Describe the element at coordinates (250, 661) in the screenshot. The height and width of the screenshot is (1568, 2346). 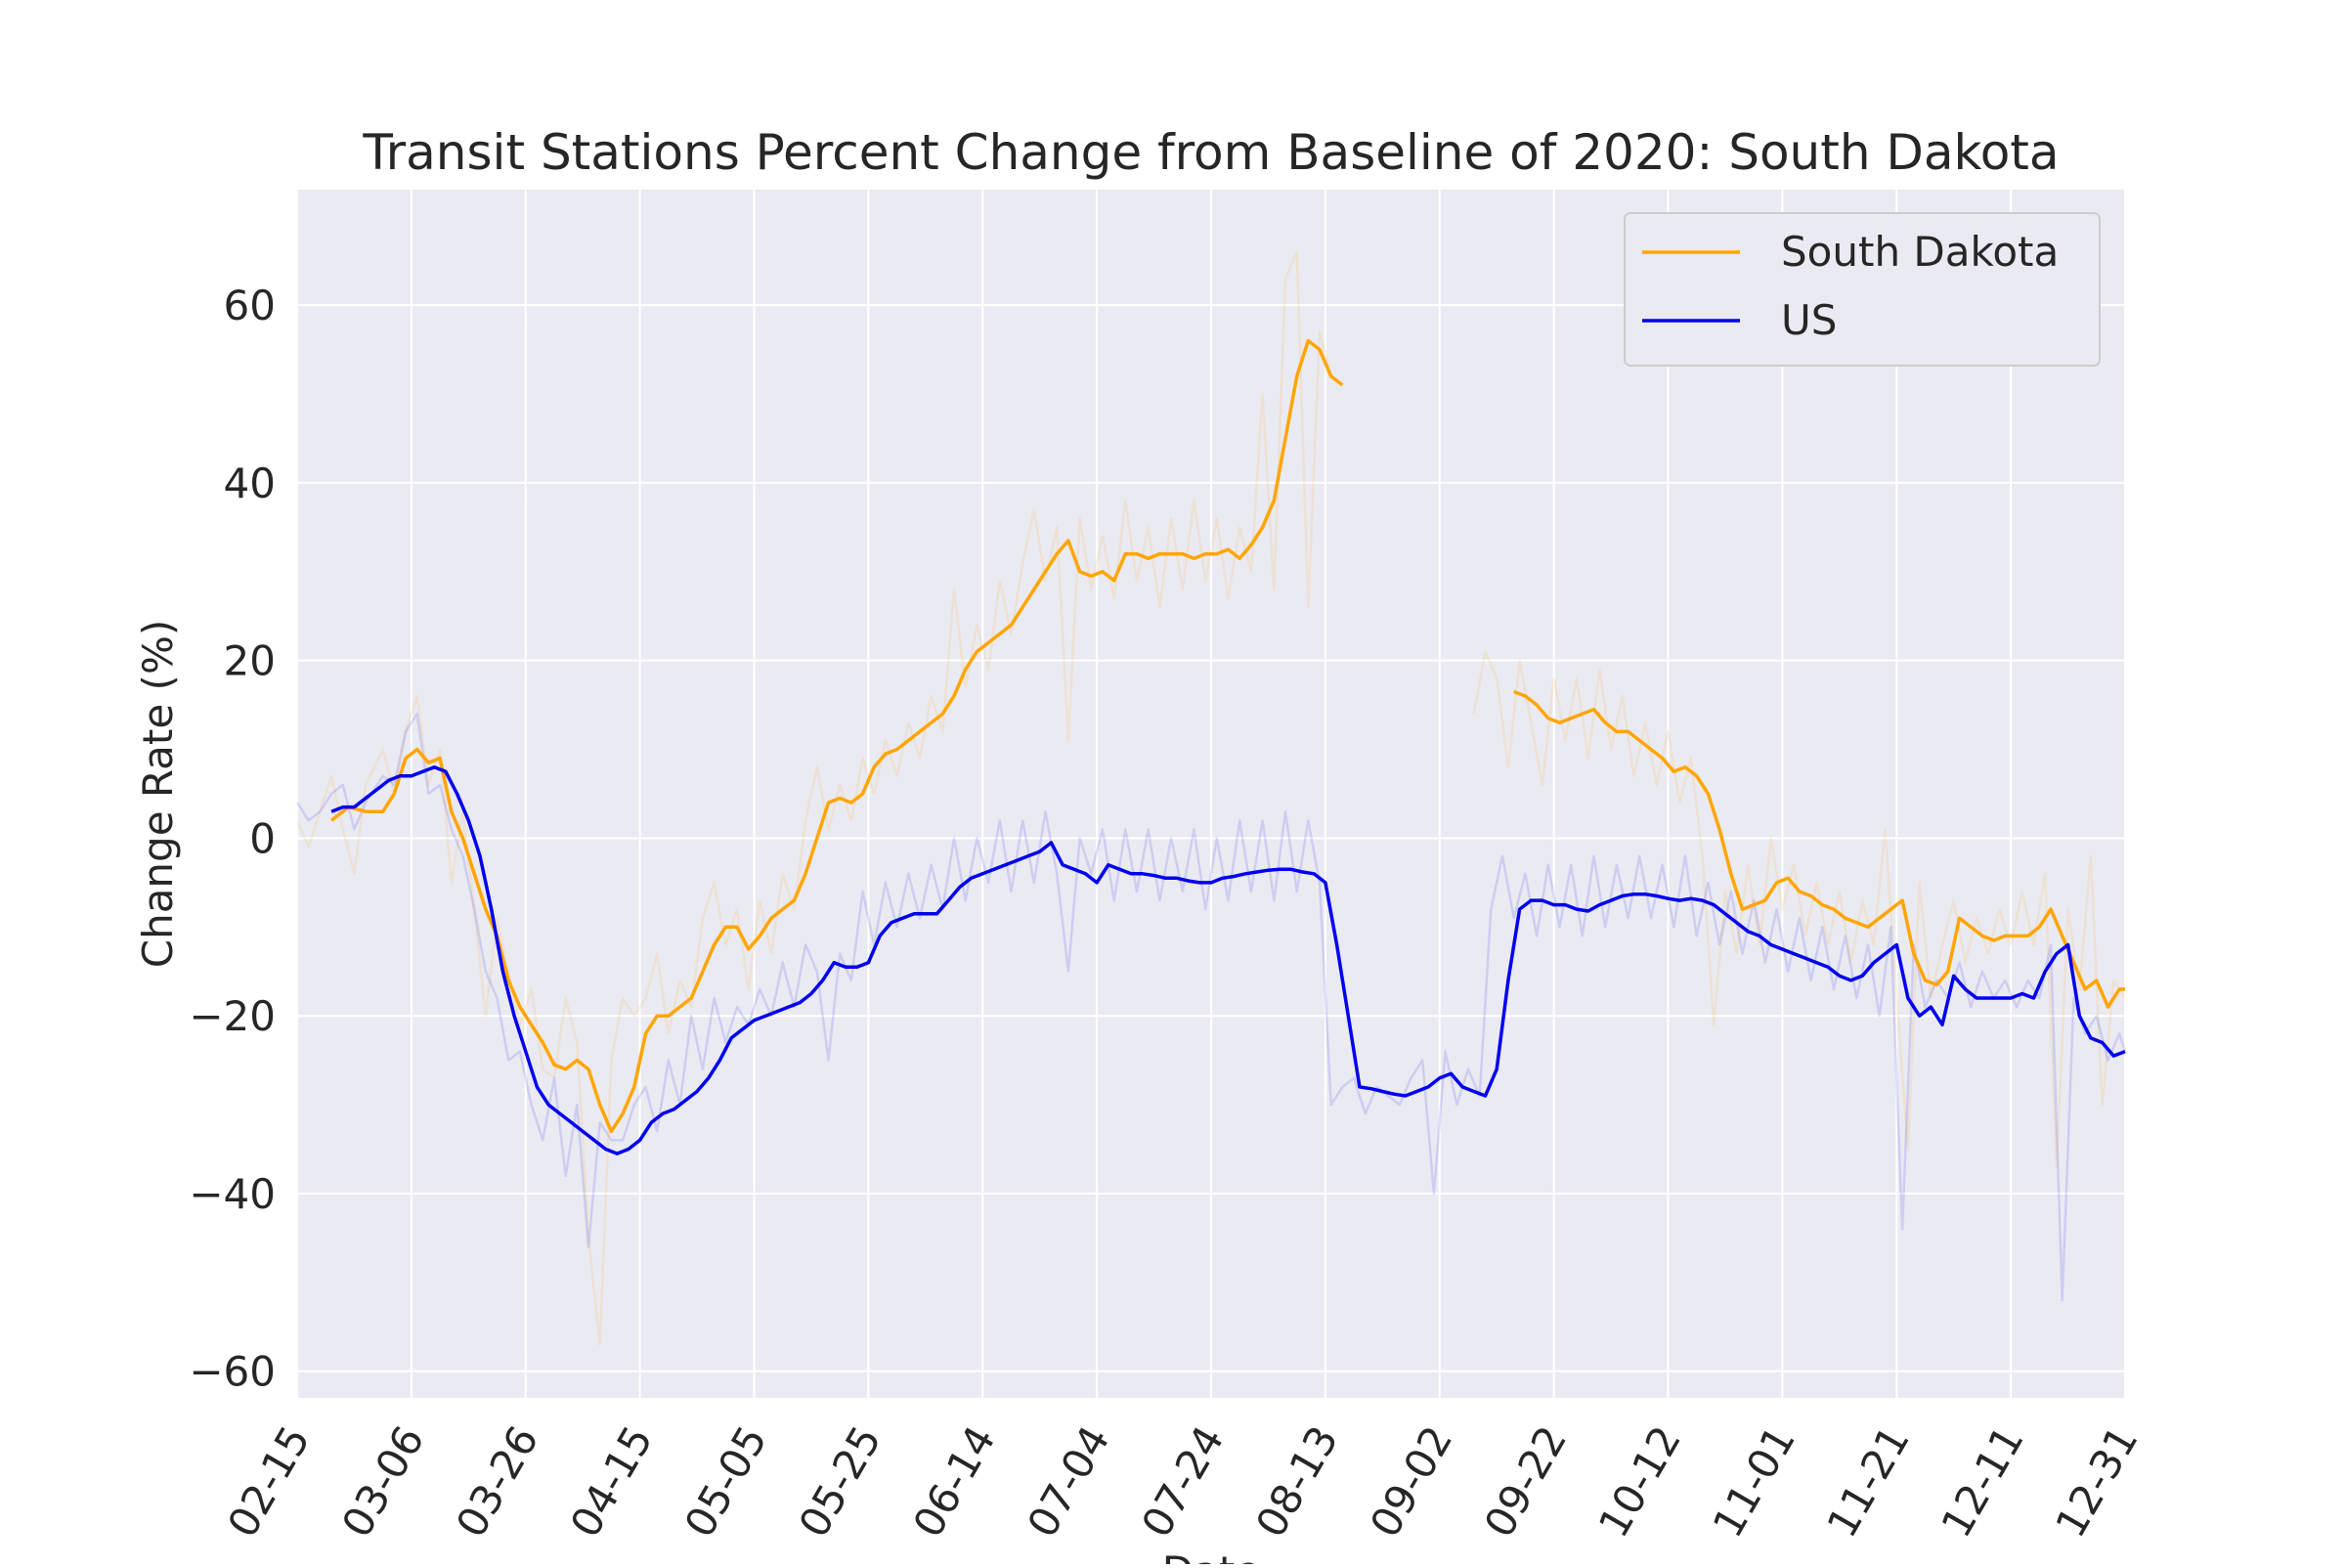
I see `y-tick-label: 20` at that location.